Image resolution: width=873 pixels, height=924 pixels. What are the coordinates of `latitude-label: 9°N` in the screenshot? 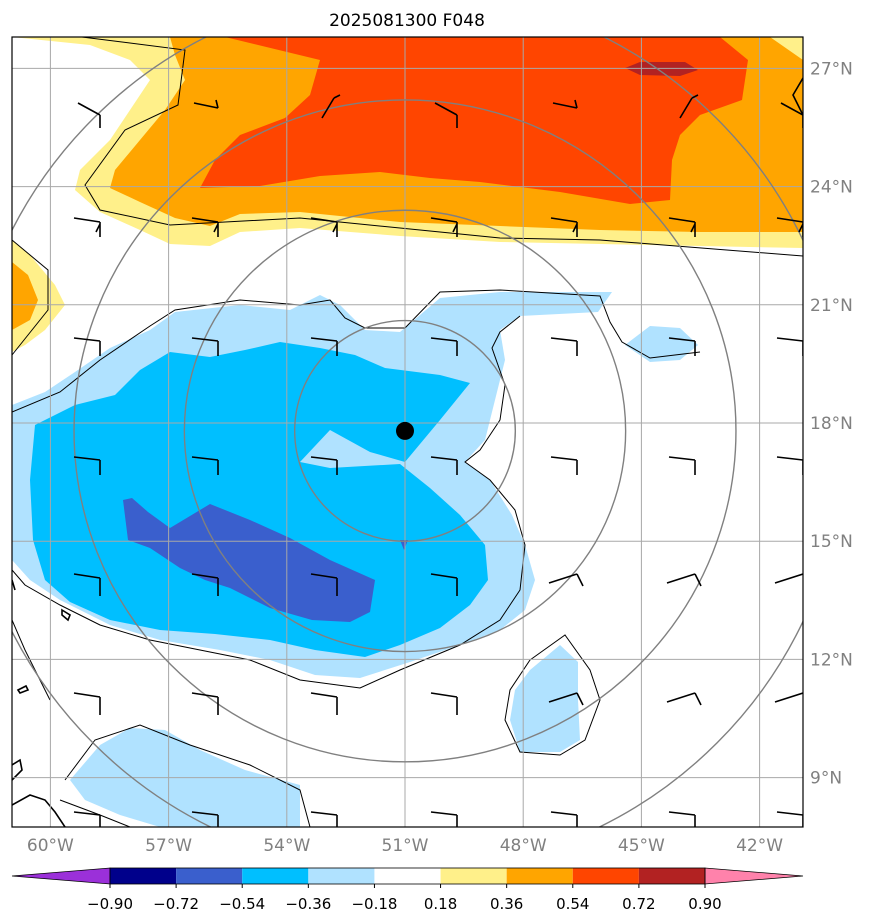 It's located at (826, 779).